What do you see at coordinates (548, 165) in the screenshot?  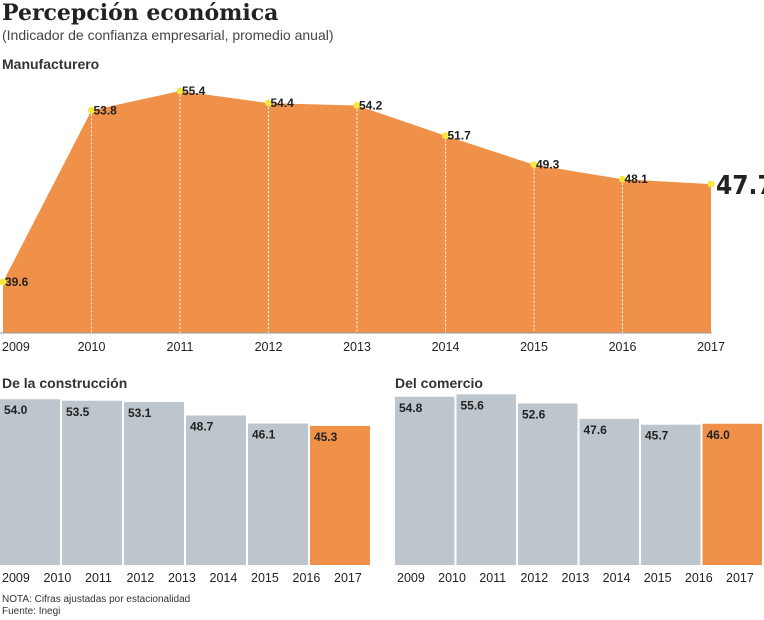 I see `data-label: 49.3` at bounding box center [548, 165].